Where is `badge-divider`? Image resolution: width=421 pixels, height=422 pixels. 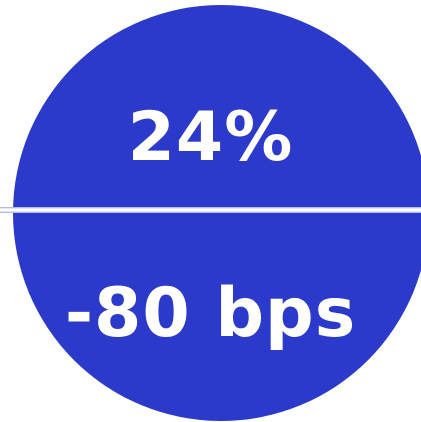 badge-divider is located at coordinates (210, 210).